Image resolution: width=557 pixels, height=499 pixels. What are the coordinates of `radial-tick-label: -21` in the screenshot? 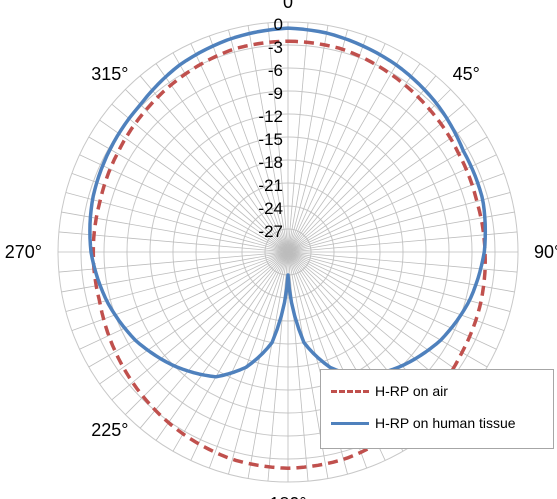 It's located at (270, 185).